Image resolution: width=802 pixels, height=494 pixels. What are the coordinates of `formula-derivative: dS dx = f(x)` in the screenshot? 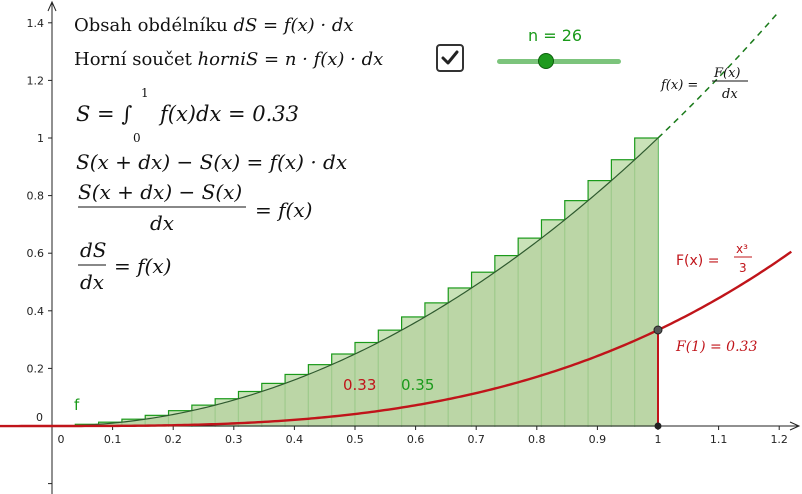 It's located at (124, 266).